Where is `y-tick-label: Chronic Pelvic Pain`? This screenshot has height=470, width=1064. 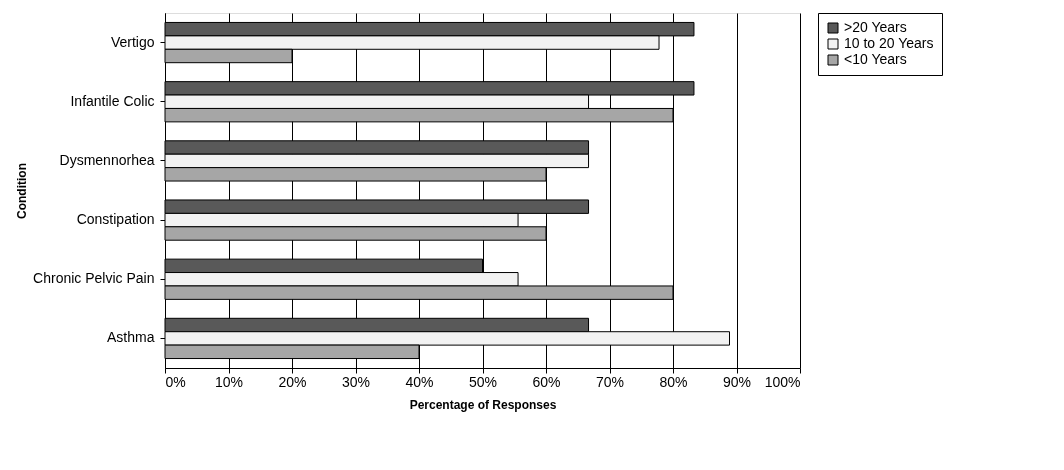 y-tick-label: Chronic Pelvic Pain is located at coordinates (94, 278).